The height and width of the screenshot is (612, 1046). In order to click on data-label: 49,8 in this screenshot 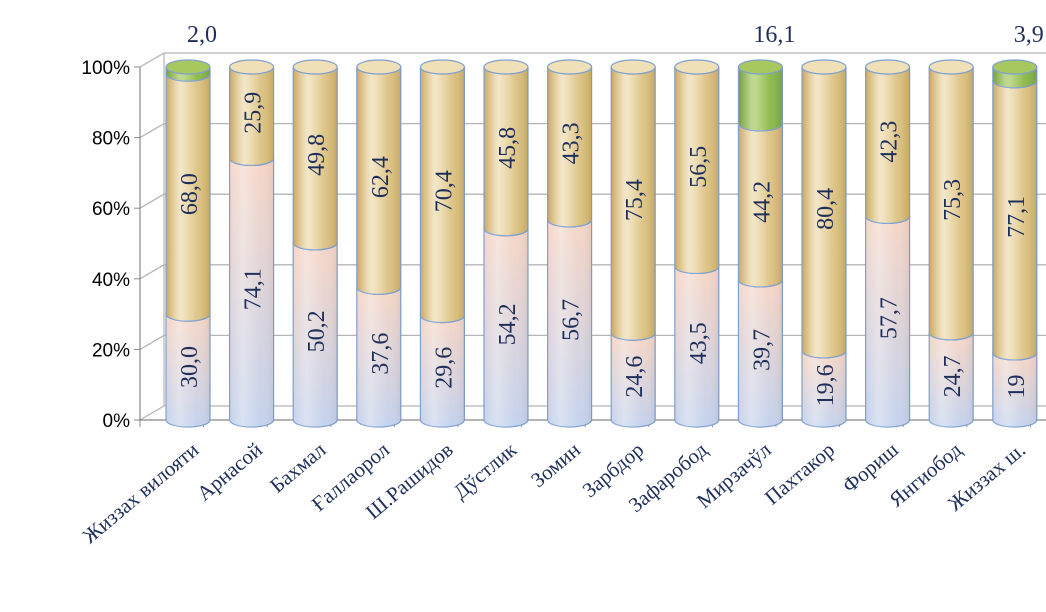, I will do `click(317, 155)`.